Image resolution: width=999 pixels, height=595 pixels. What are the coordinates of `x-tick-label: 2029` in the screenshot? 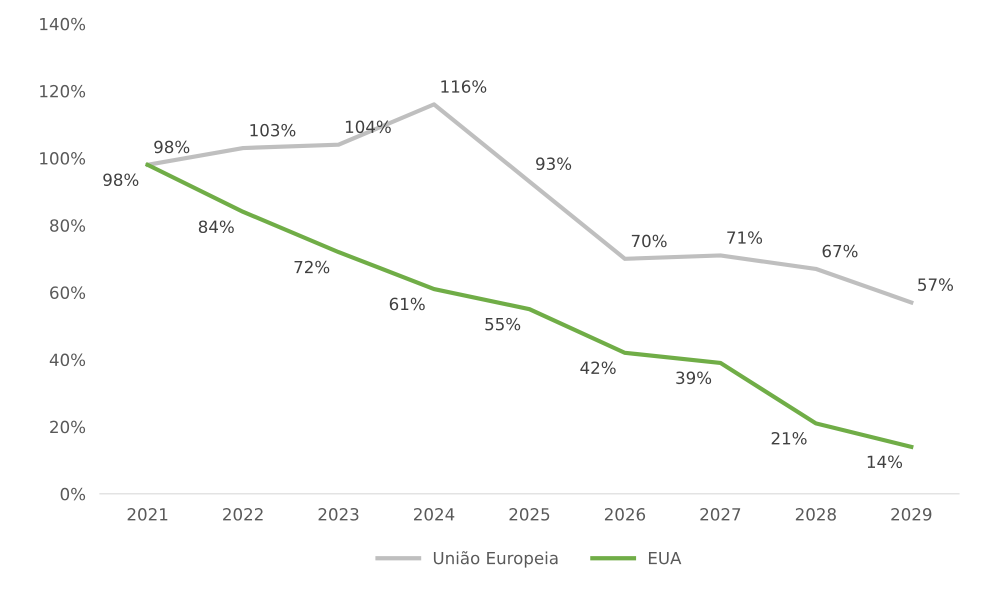 It's located at (911, 514).